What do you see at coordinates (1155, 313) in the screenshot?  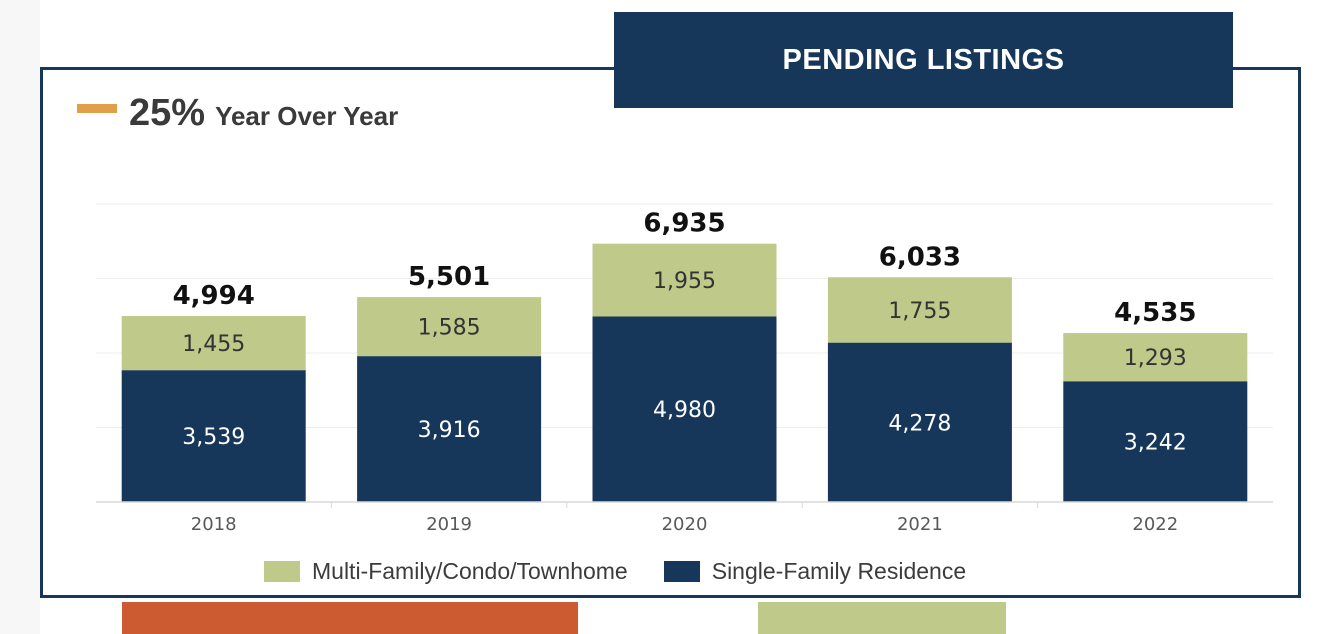 I see `total-label-2022: 4,535` at bounding box center [1155, 313].